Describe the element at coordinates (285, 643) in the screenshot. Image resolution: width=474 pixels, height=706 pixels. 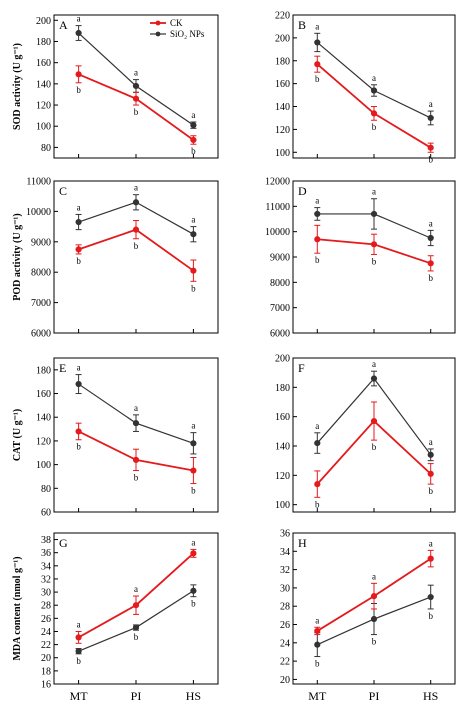
I see `panel-h-ytick-label-2: 24` at that location.